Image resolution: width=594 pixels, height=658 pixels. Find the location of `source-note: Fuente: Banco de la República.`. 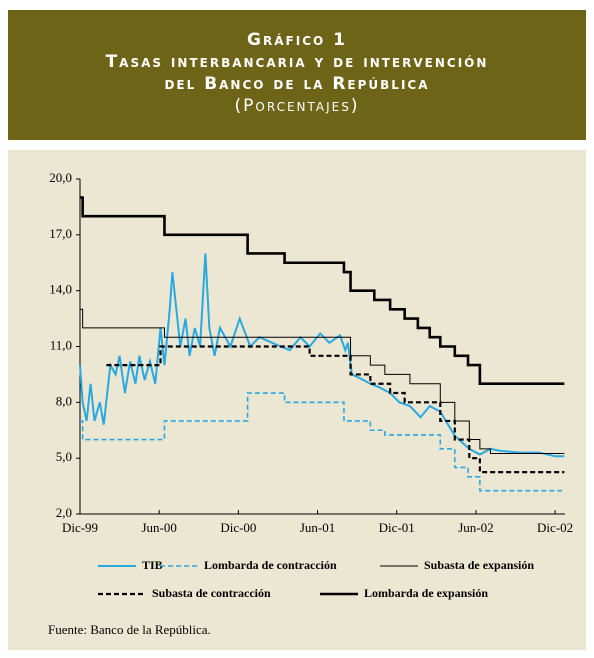

source-note: Fuente: Banco de la República. is located at coordinates (129, 629).